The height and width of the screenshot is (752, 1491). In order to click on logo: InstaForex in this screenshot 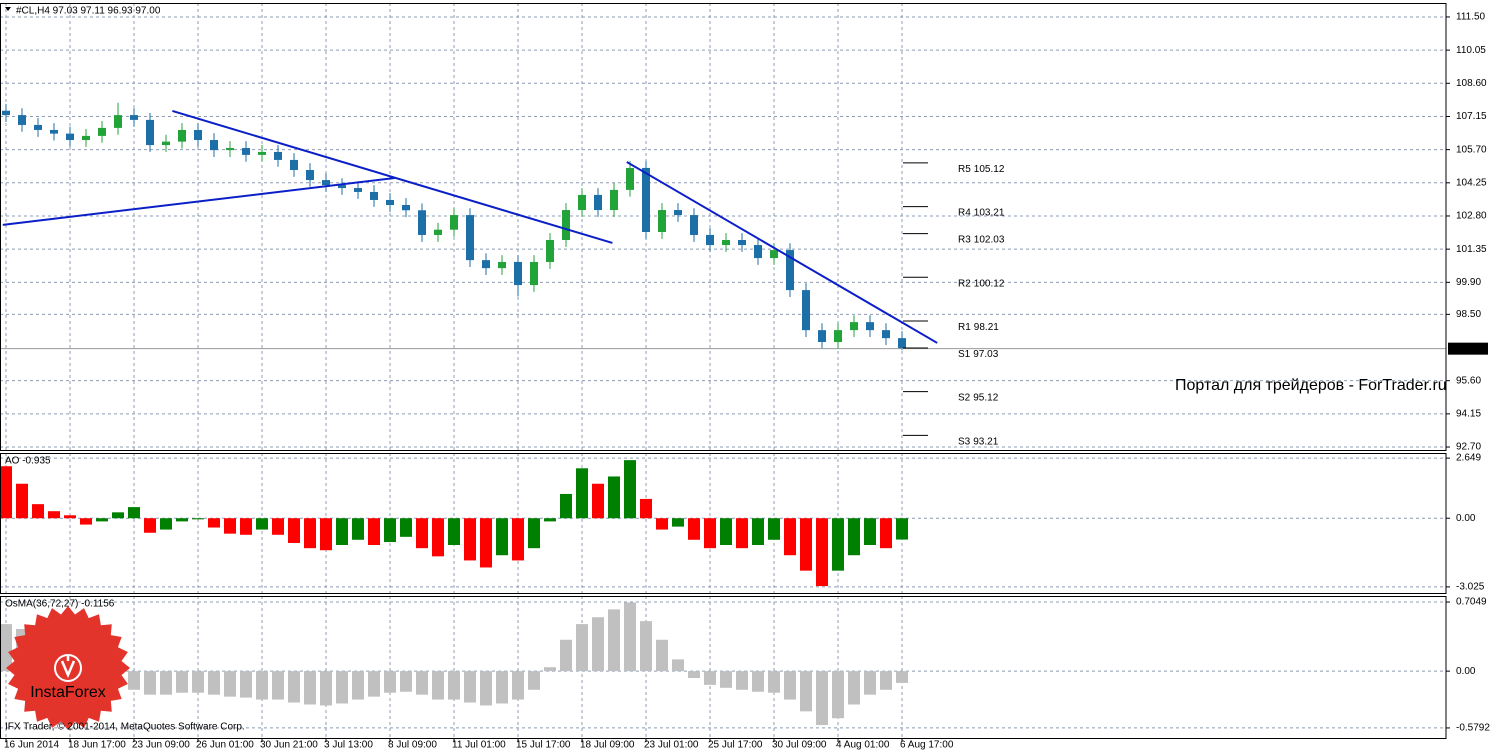, I will do `click(68, 668)`.